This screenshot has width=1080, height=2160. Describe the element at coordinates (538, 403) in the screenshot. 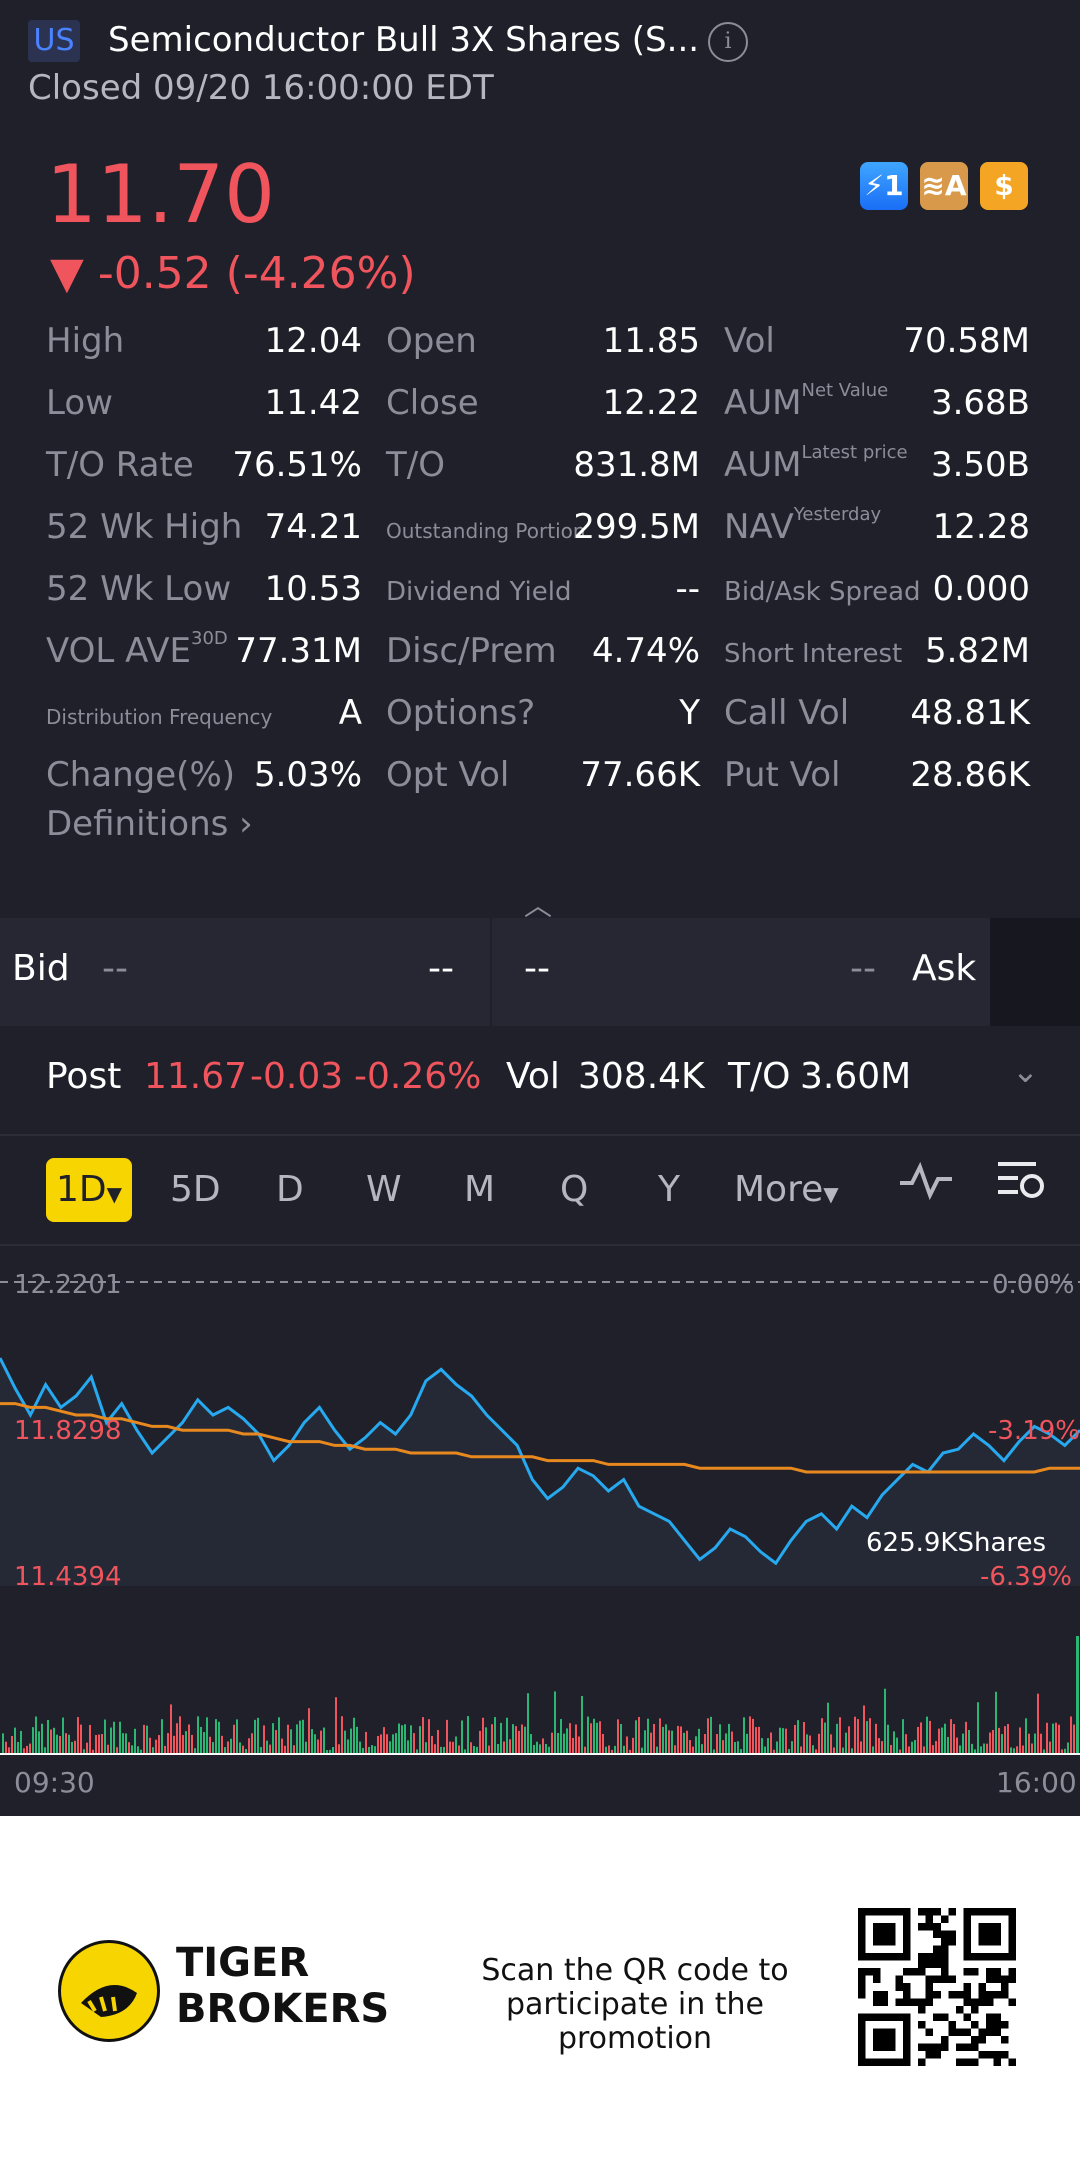

I see `stats-row: Low 11.42 Close 12.22 AUMNet Value 3.68B` at that location.